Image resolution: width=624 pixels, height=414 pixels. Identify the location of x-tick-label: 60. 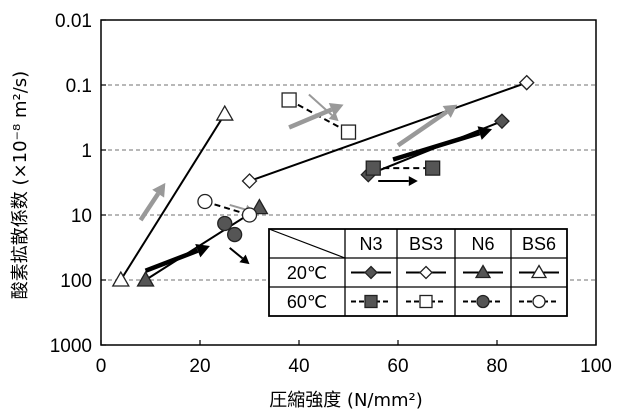
(397, 366).